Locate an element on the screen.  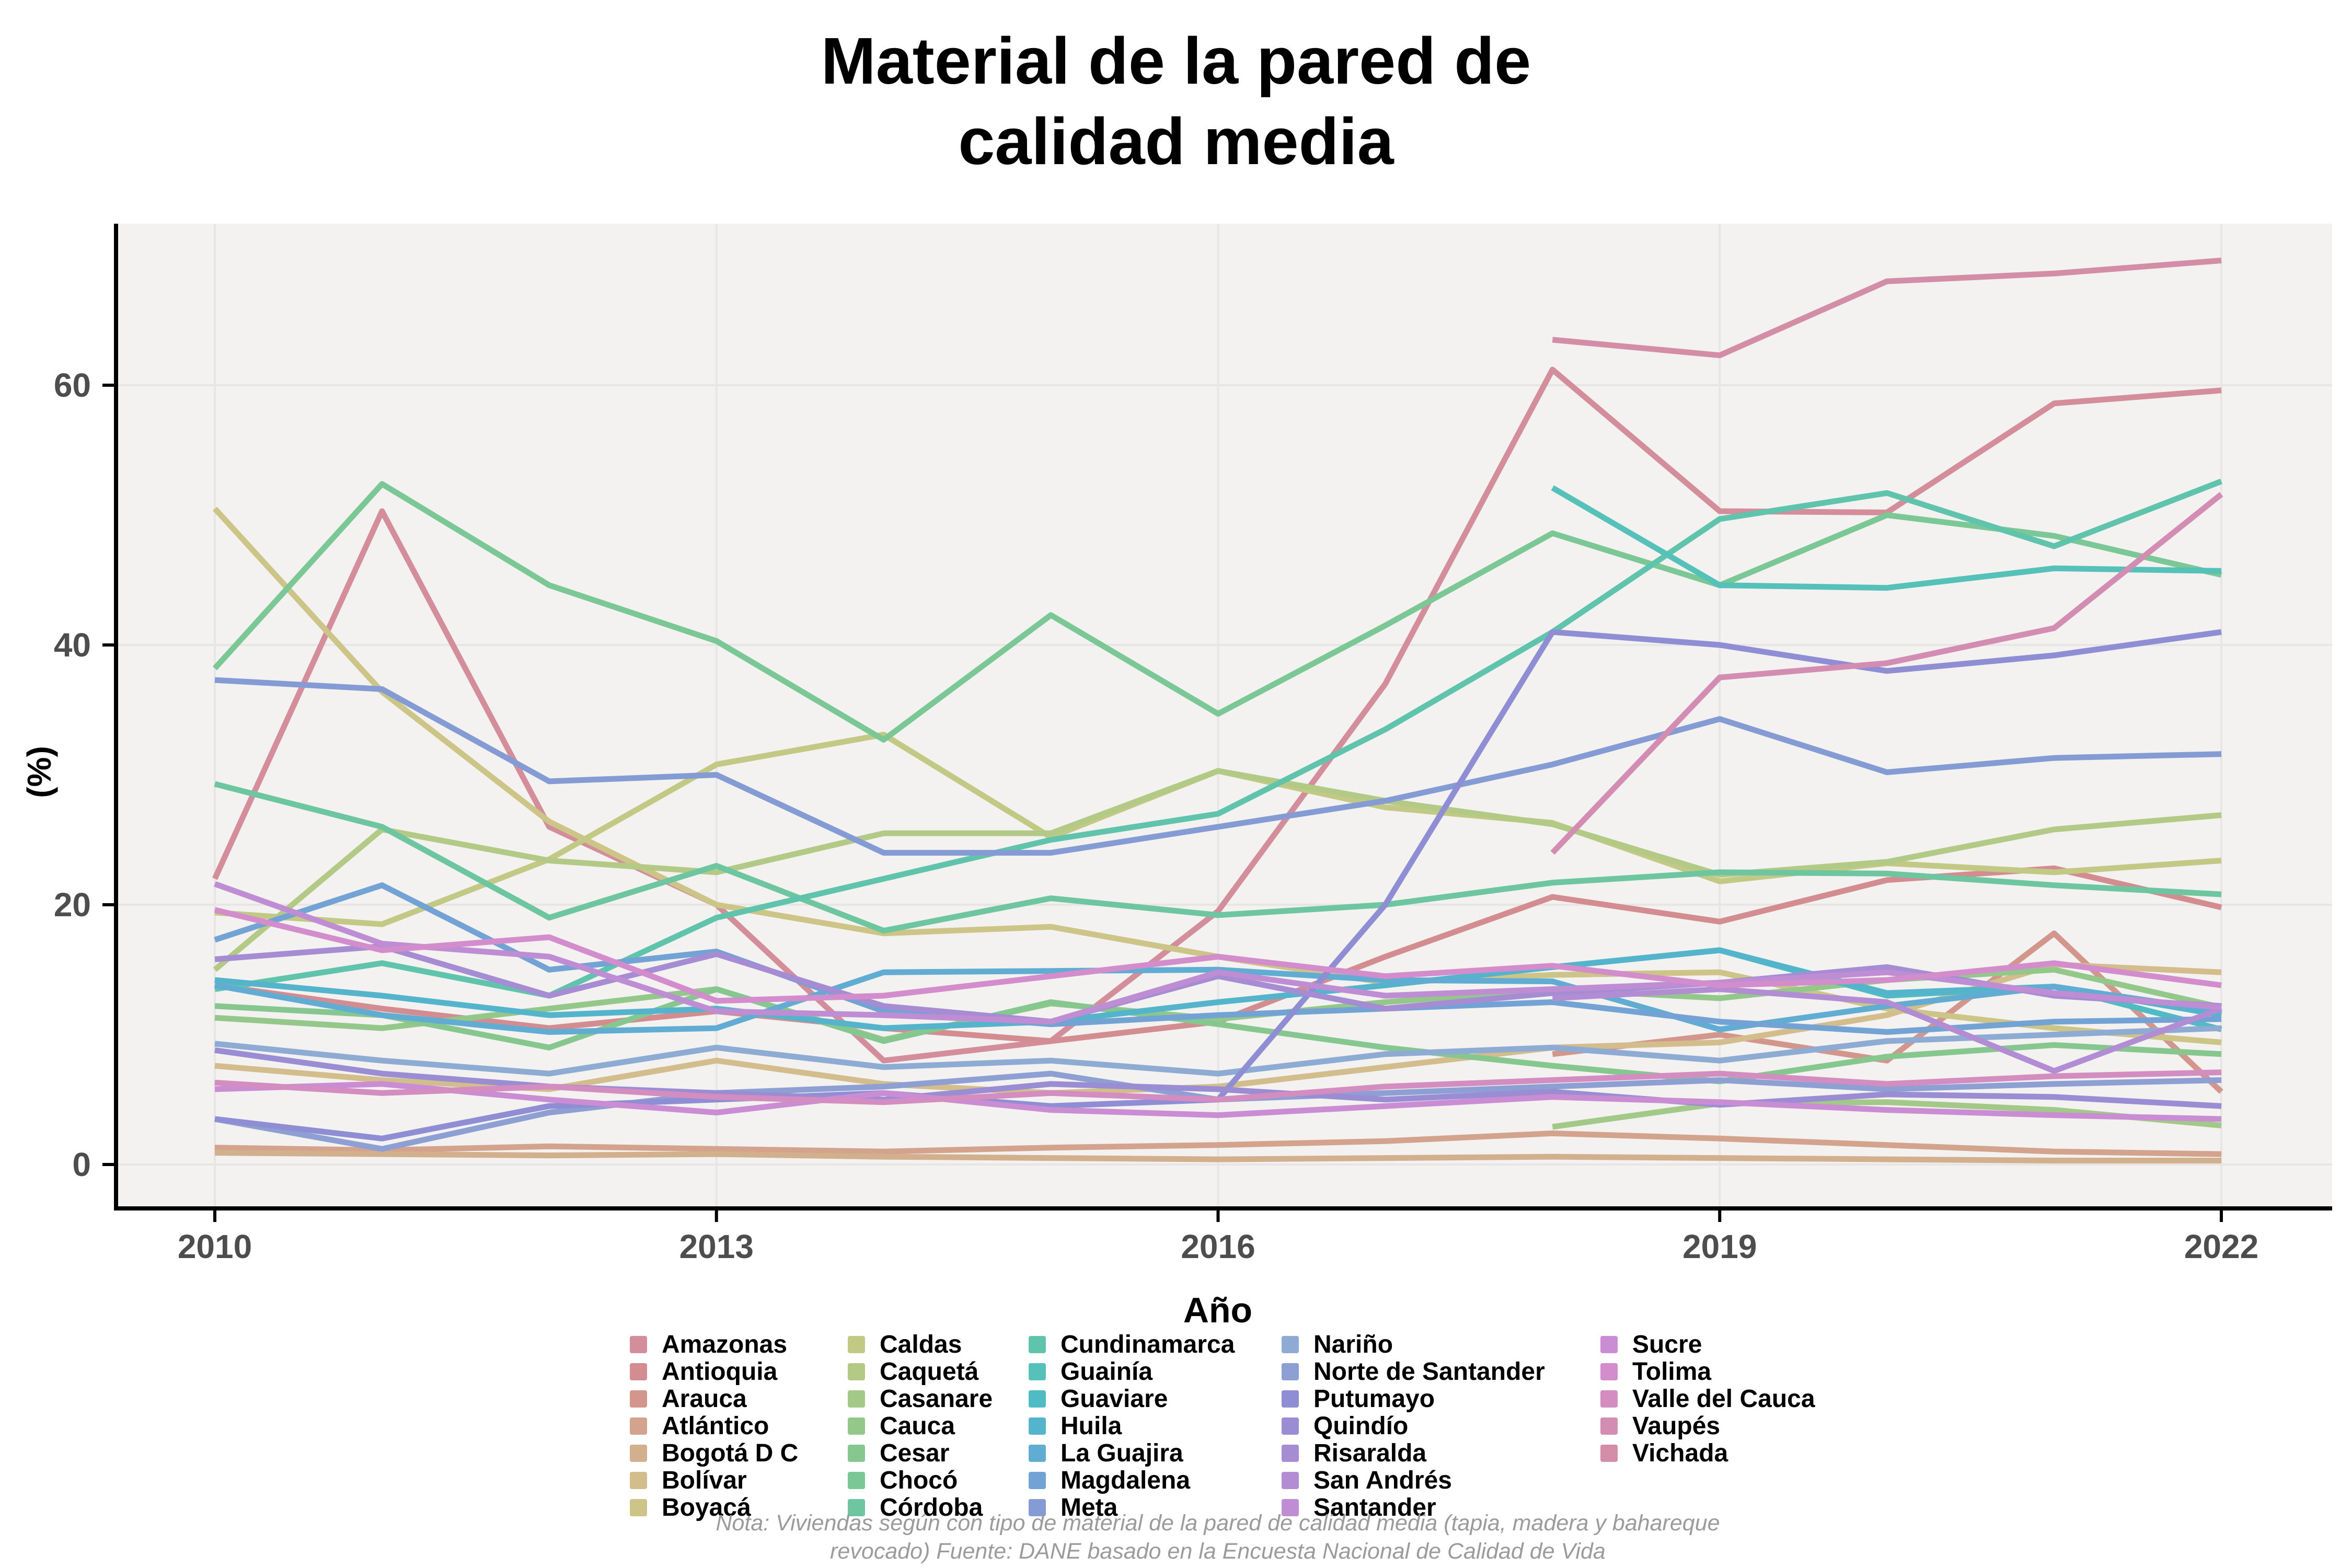
series-line-caquetá is located at coordinates (1217, 870).